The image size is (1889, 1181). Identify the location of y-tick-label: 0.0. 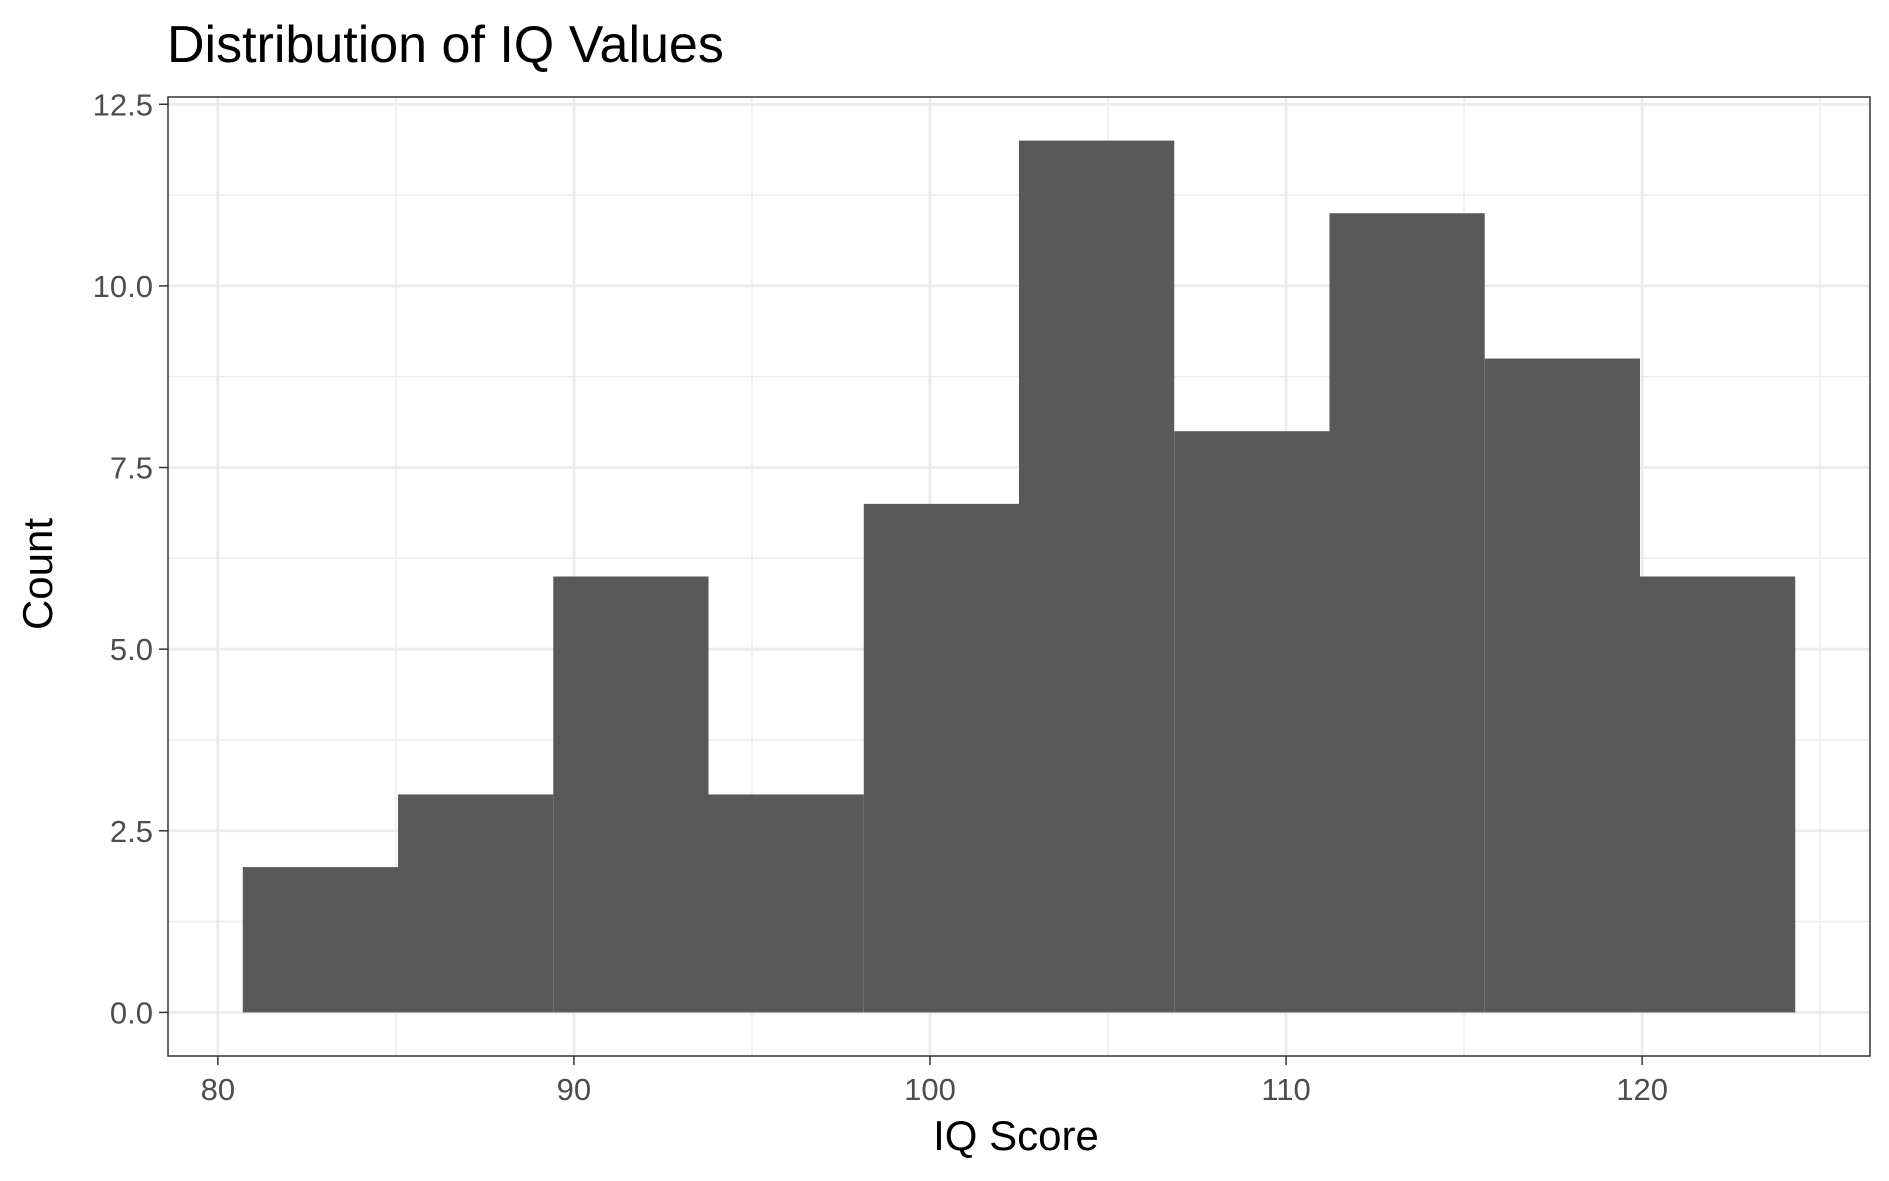
(131, 1012).